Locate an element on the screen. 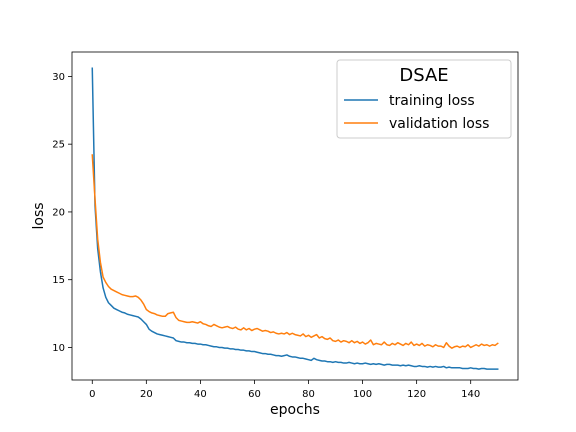 The height and width of the screenshot is (432, 576). x-axis-ticks: 0 20 40 60 80 100 120 140 is located at coordinates (284, 390).